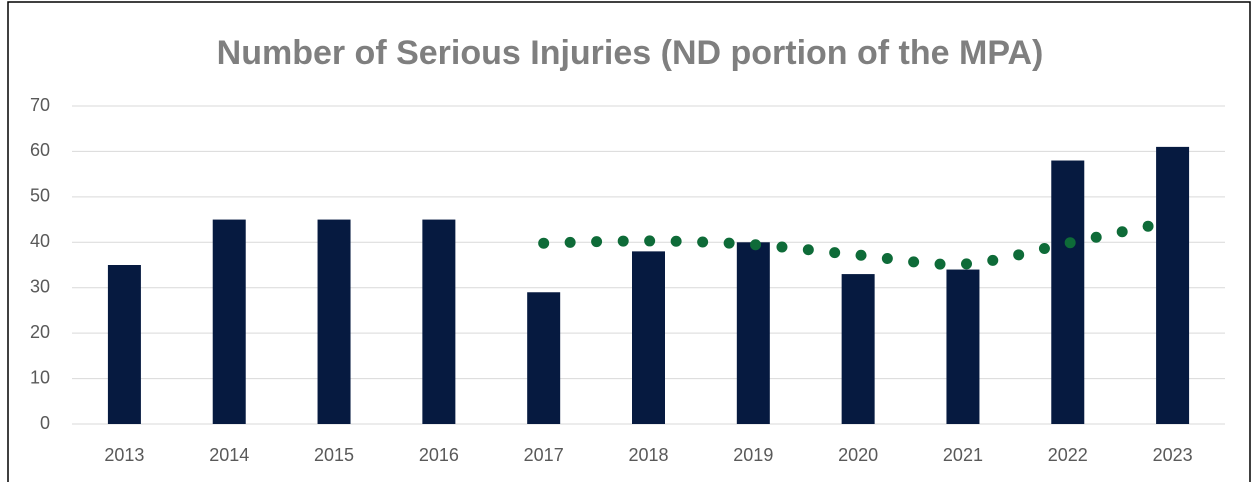  What do you see at coordinates (40, 150) in the screenshot?
I see `y-tick-label: 60` at bounding box center [40, 150].